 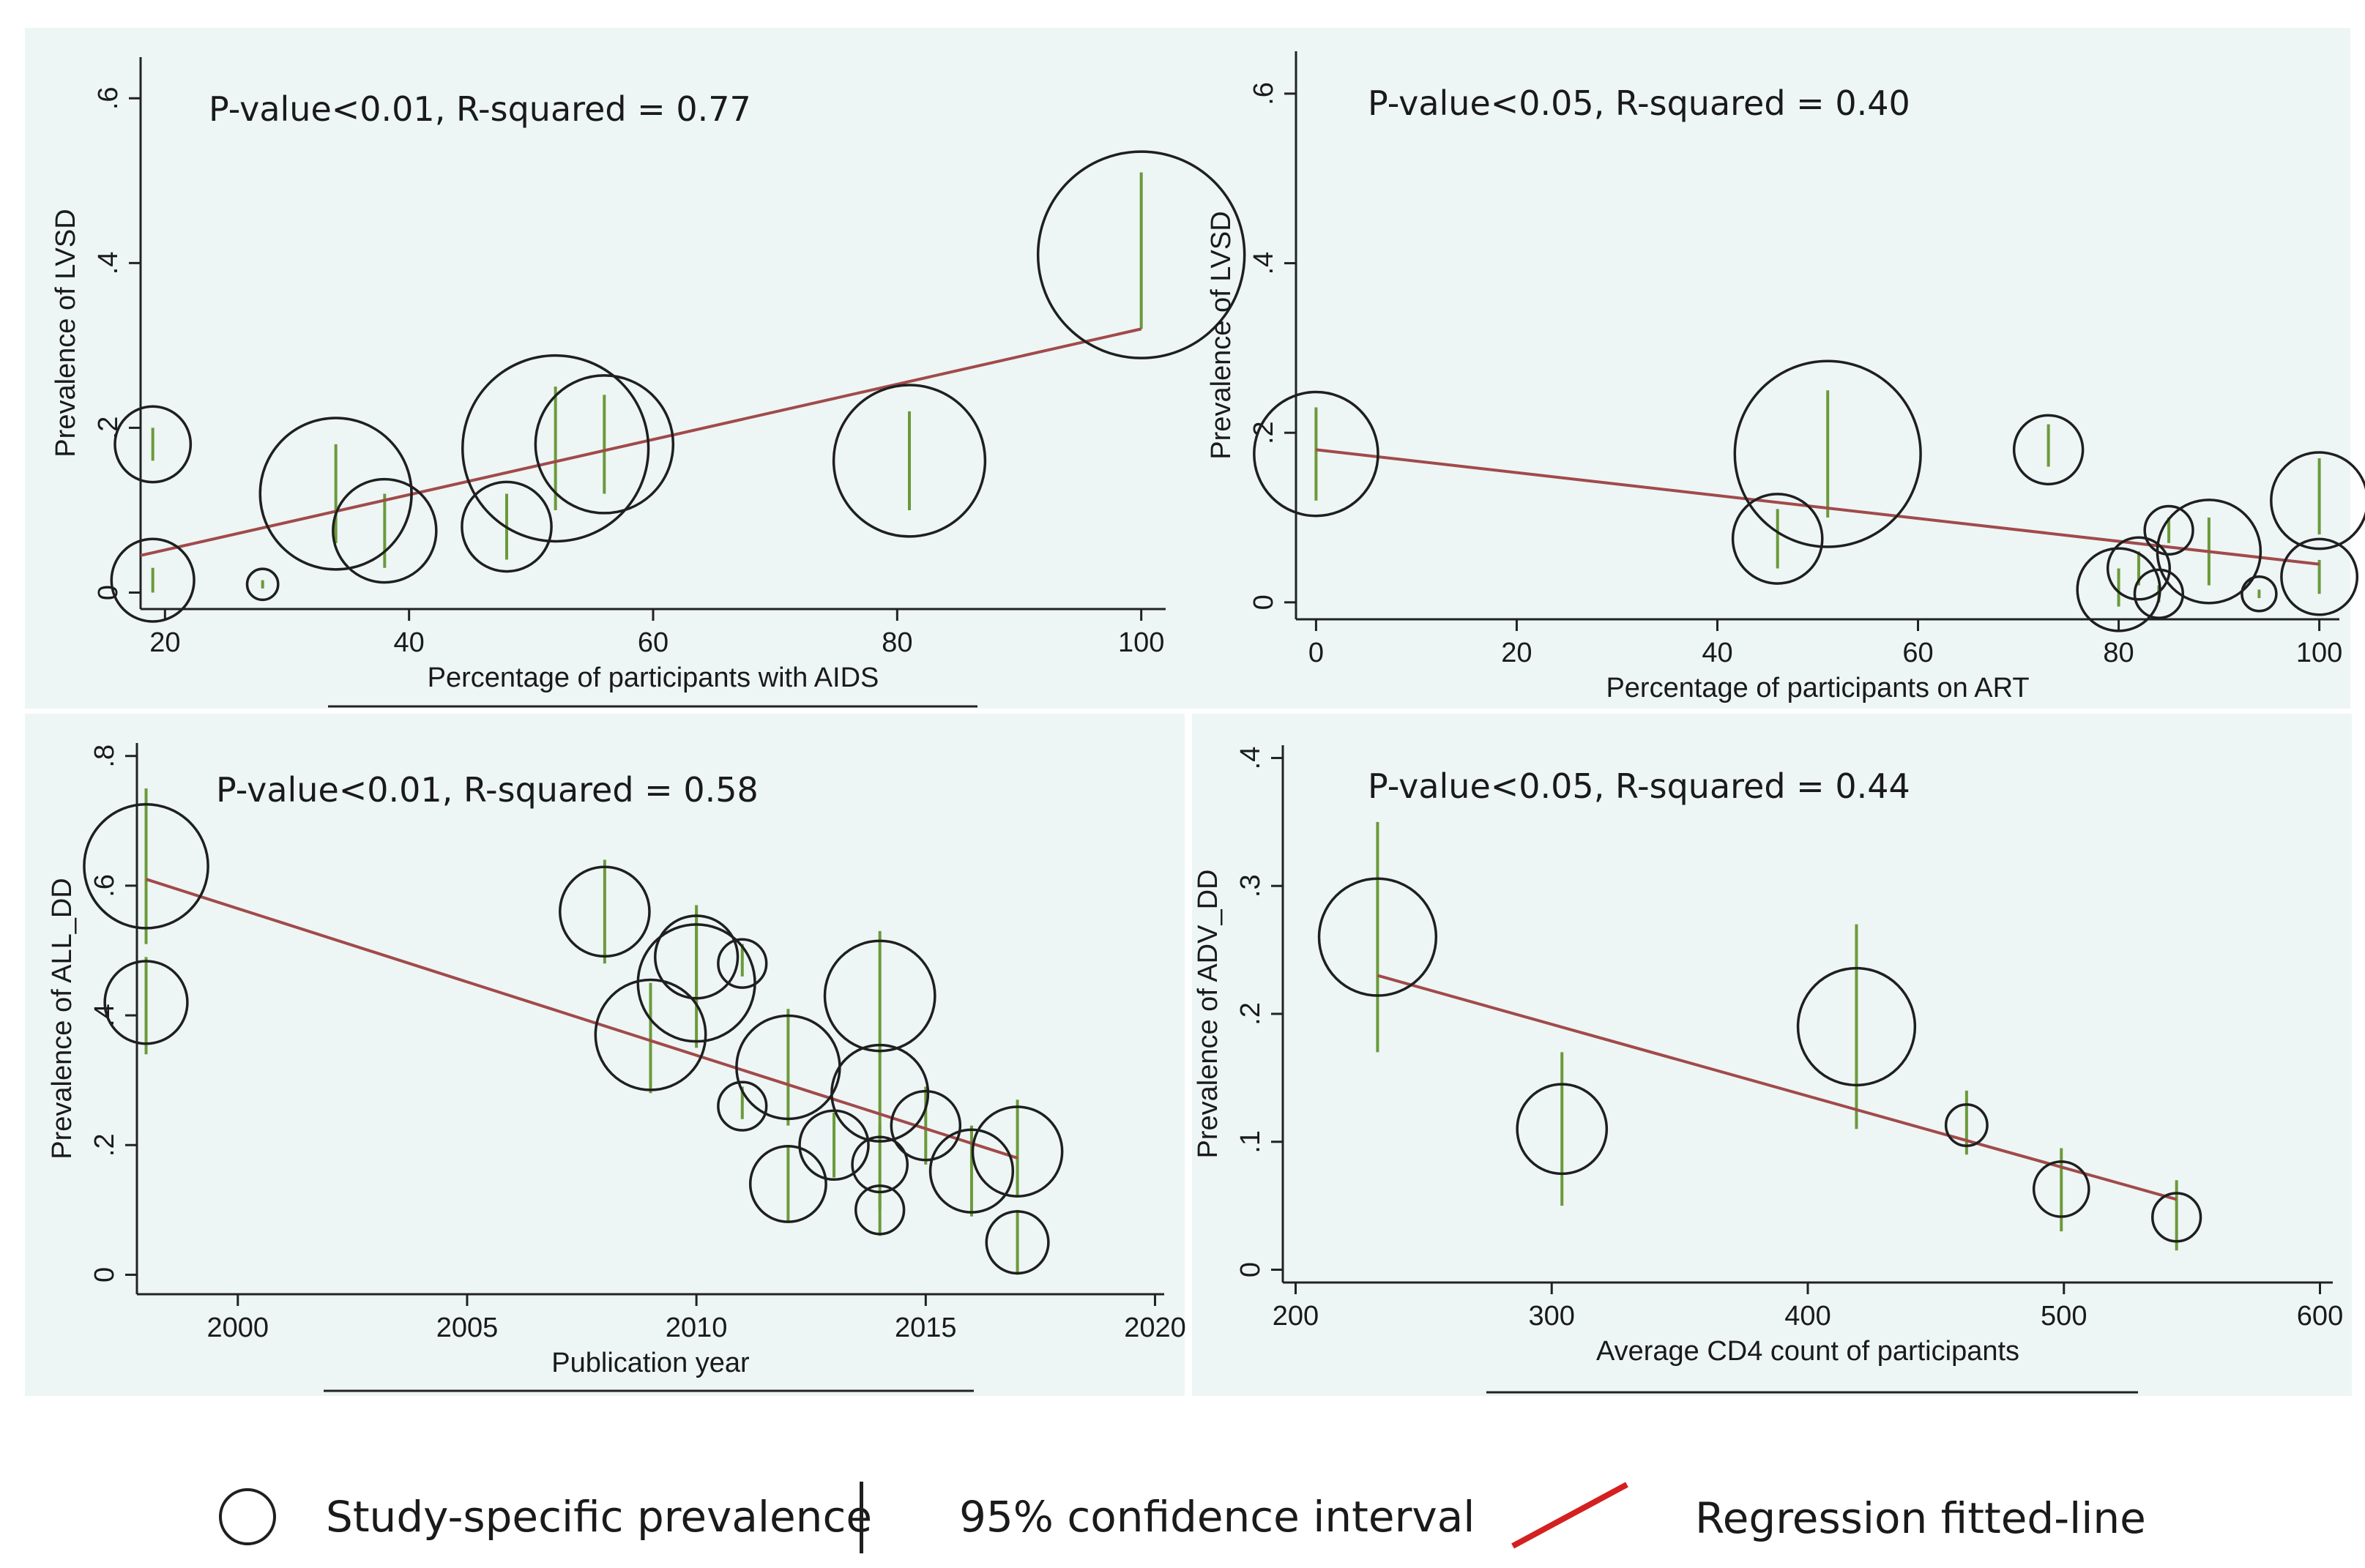 What do you see at coordinates (1208, 1014) in the screenshot?
I see `y-axis-title: Prevalence of ADV_DD` at bounding box center [1208, 1014].